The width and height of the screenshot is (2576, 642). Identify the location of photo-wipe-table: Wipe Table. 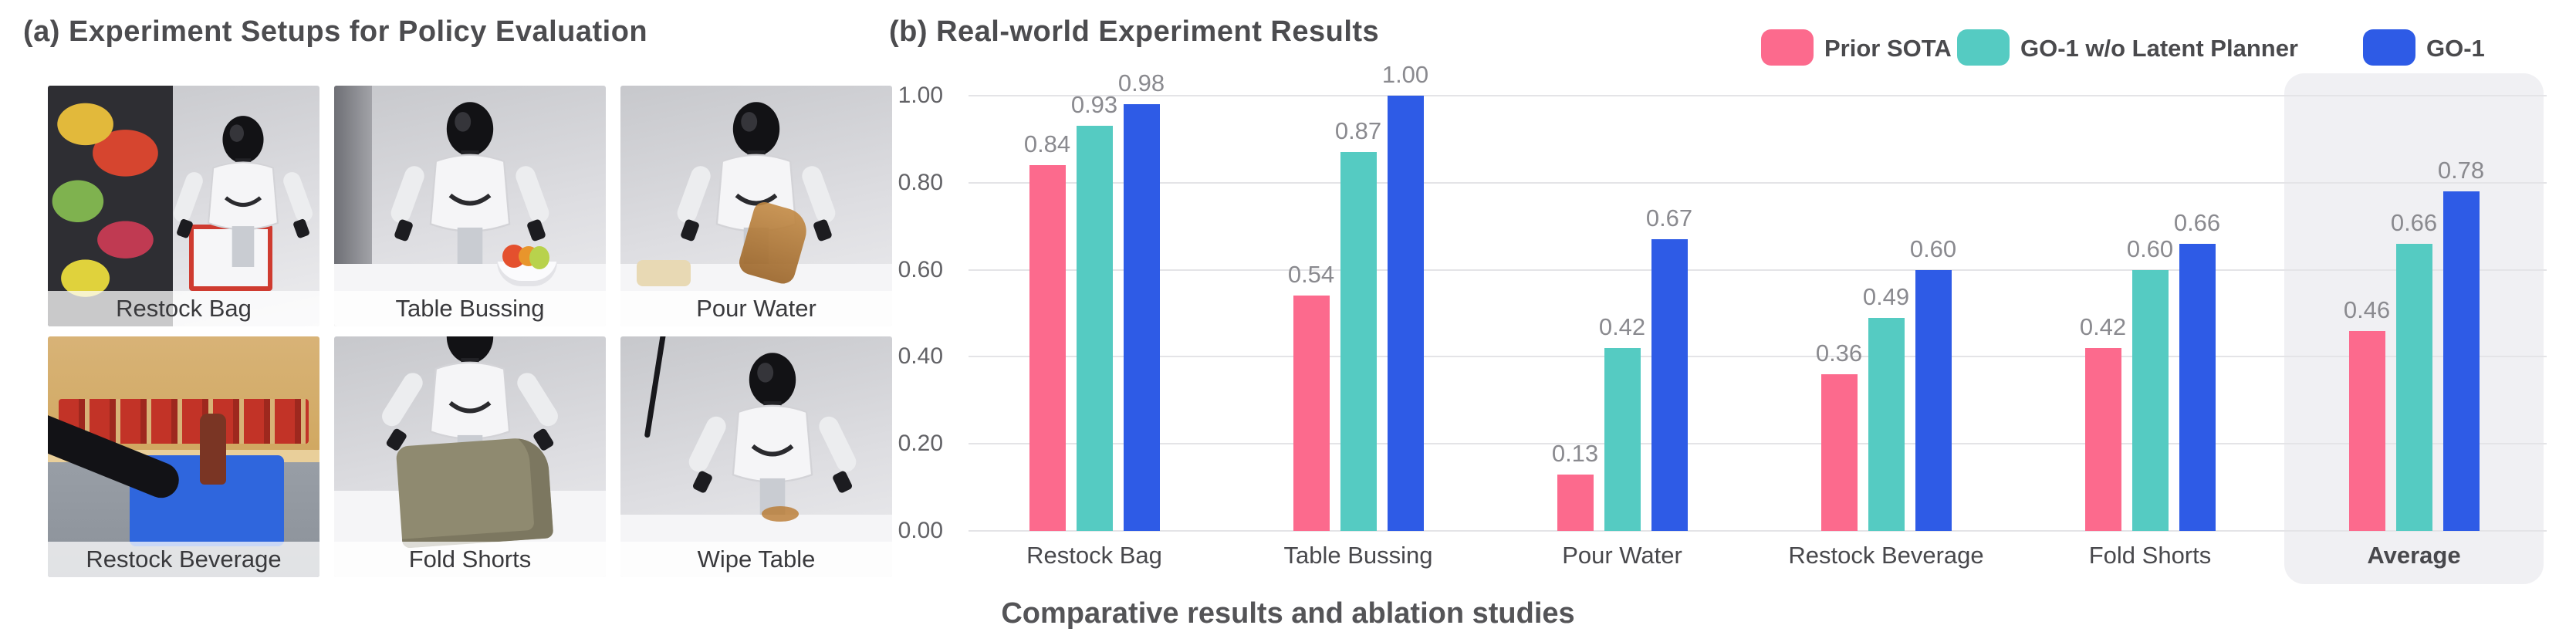
(756, 457).